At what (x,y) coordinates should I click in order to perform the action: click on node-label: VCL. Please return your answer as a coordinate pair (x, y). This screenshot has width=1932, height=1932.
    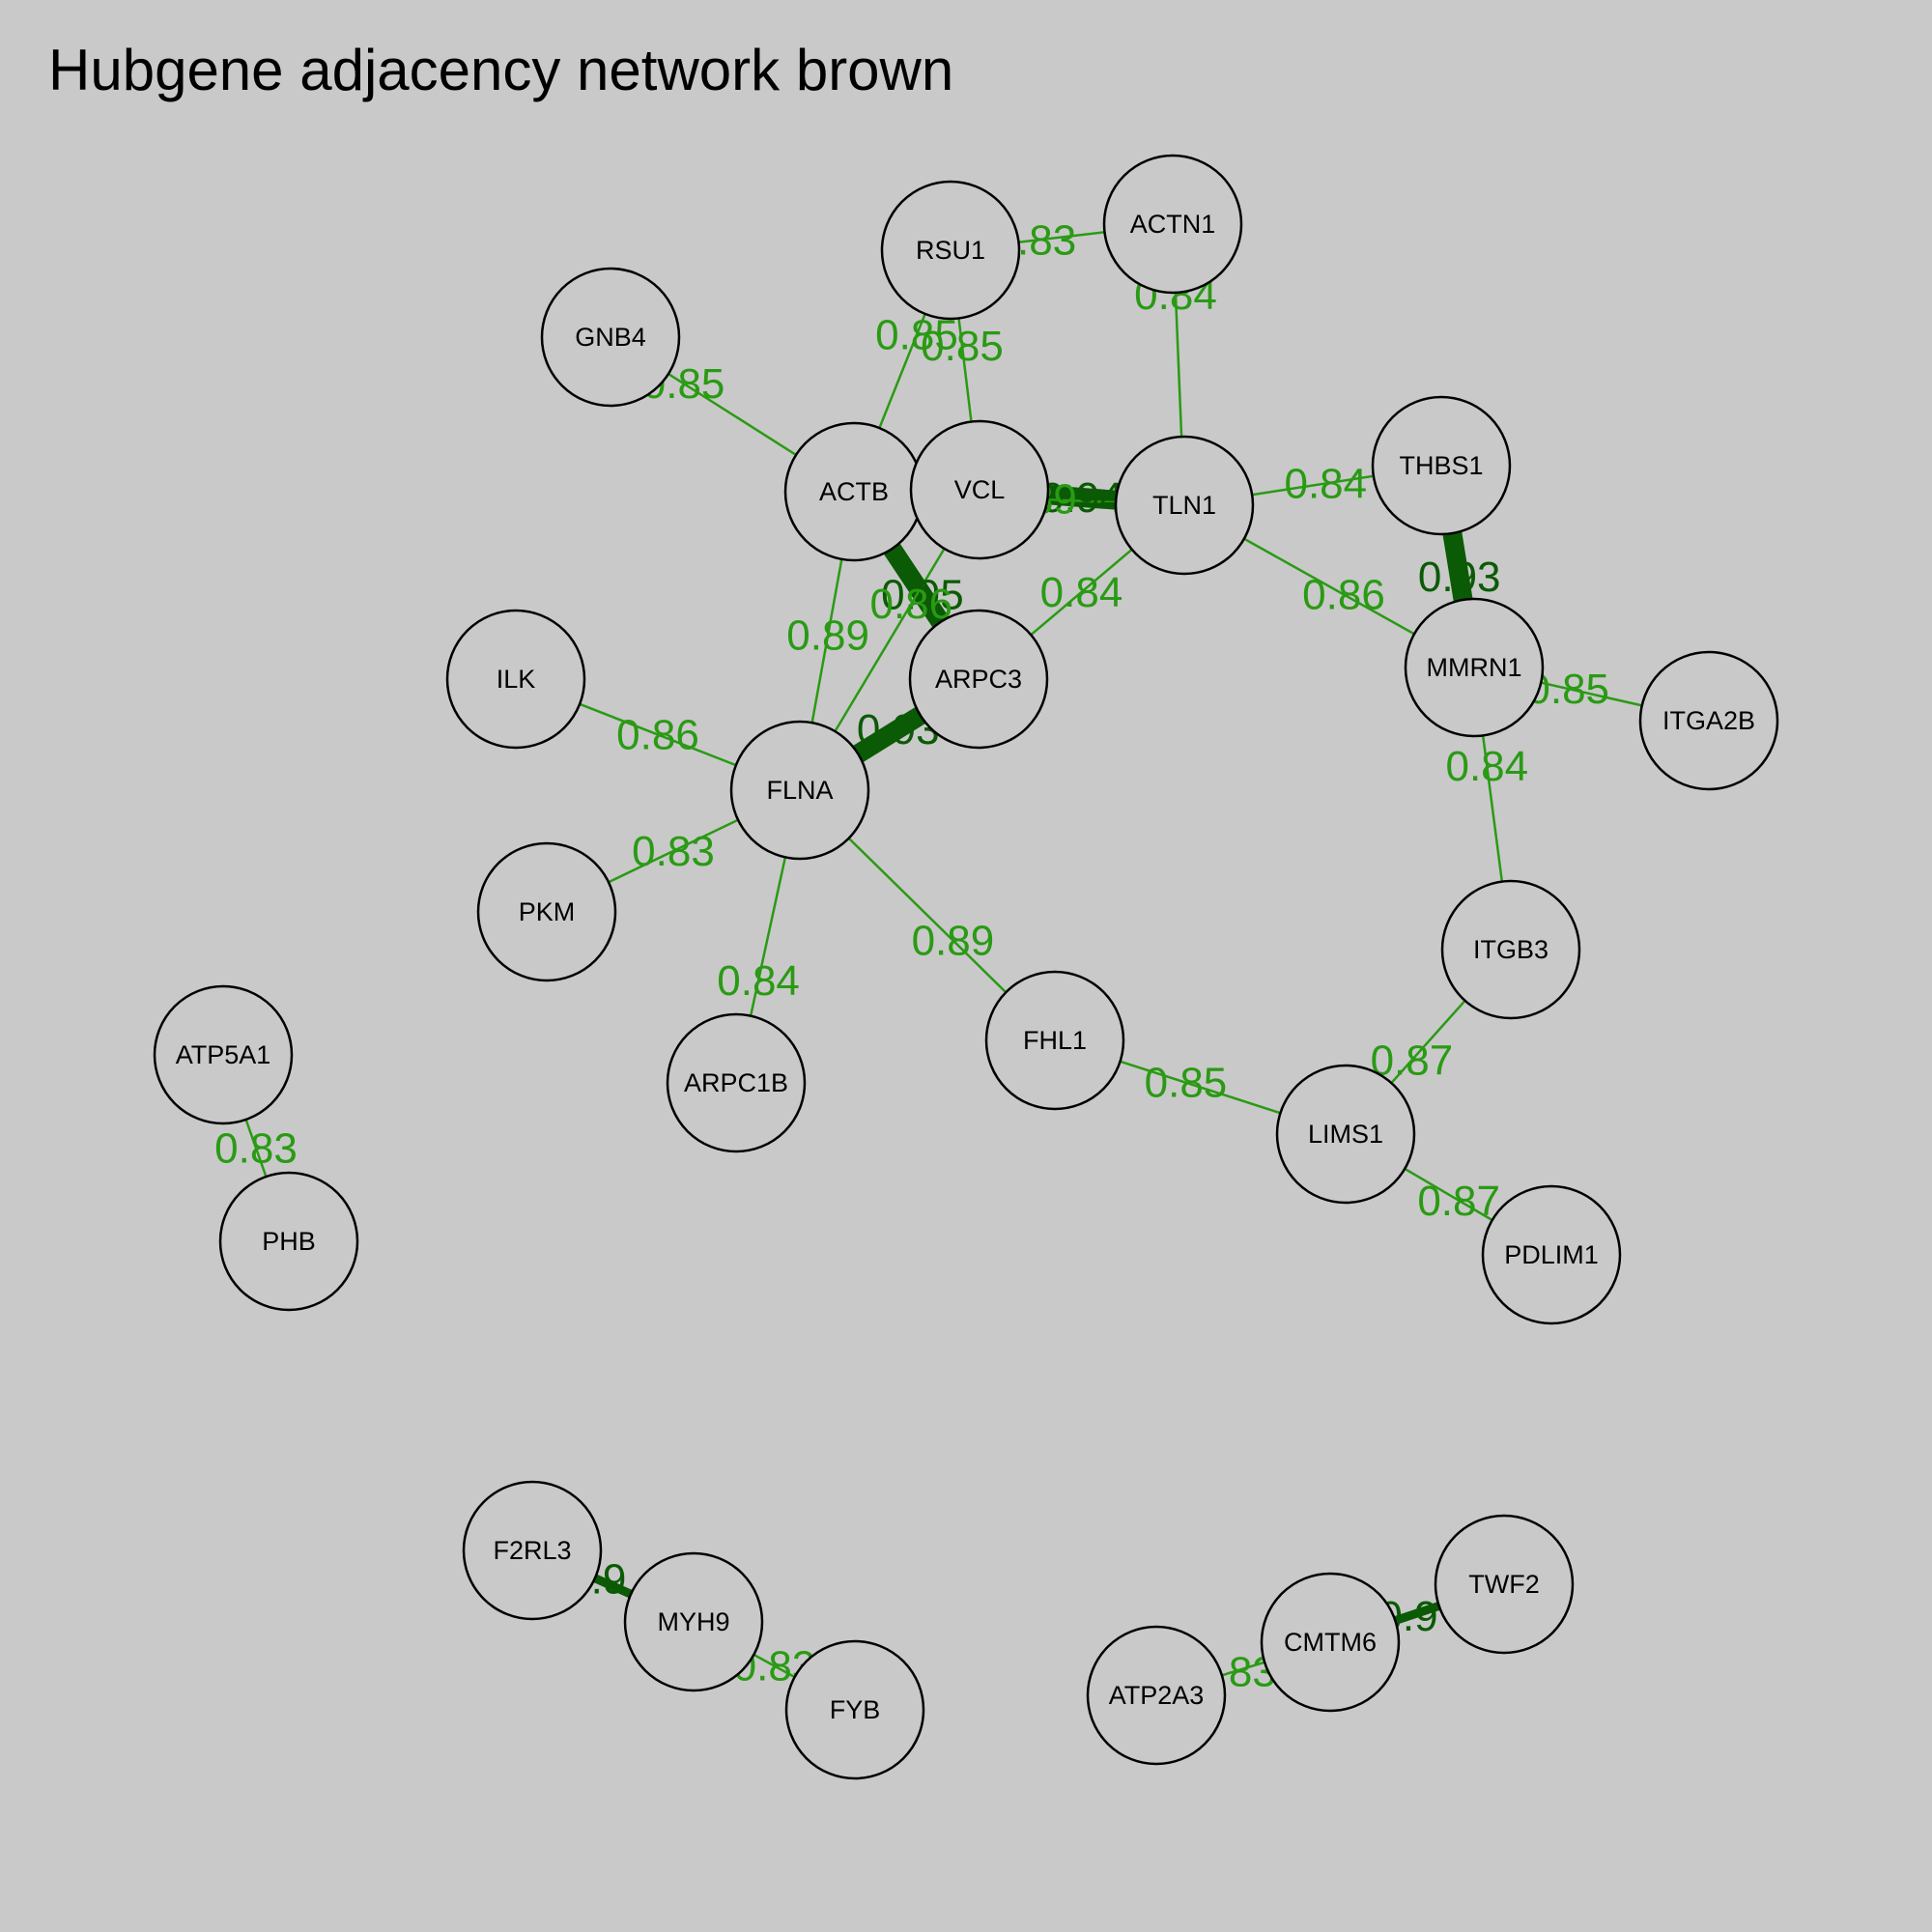
    Looking at the image, I should click on (980, 489).